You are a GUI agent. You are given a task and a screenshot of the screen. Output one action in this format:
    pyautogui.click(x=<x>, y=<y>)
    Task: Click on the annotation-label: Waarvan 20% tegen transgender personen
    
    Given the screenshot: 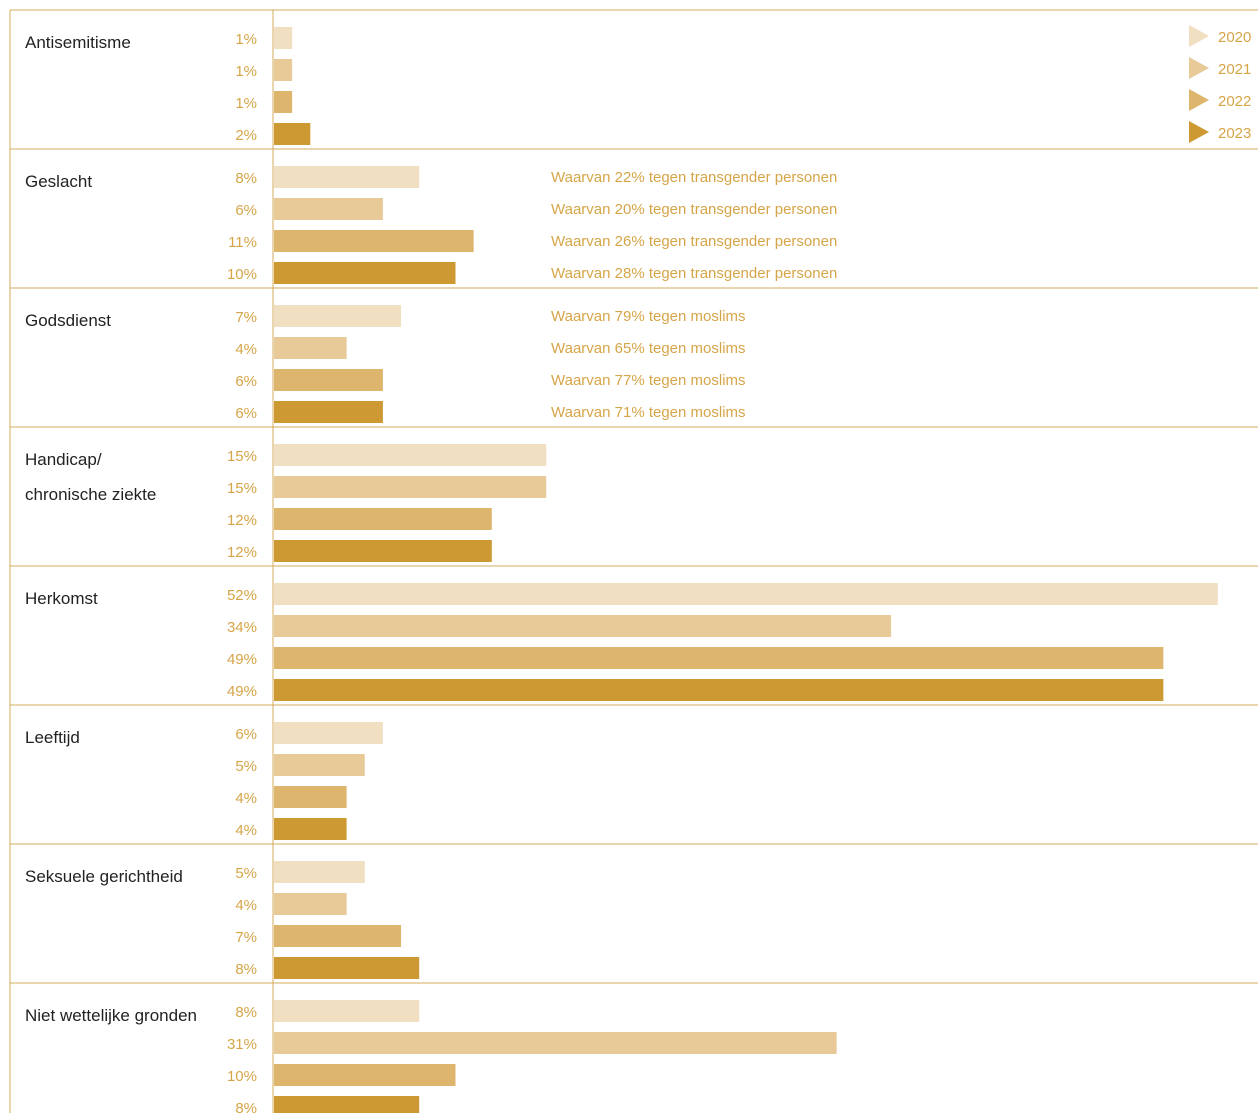 What is the action you would take?
    pyautogui.click(x=694, y=209)
    